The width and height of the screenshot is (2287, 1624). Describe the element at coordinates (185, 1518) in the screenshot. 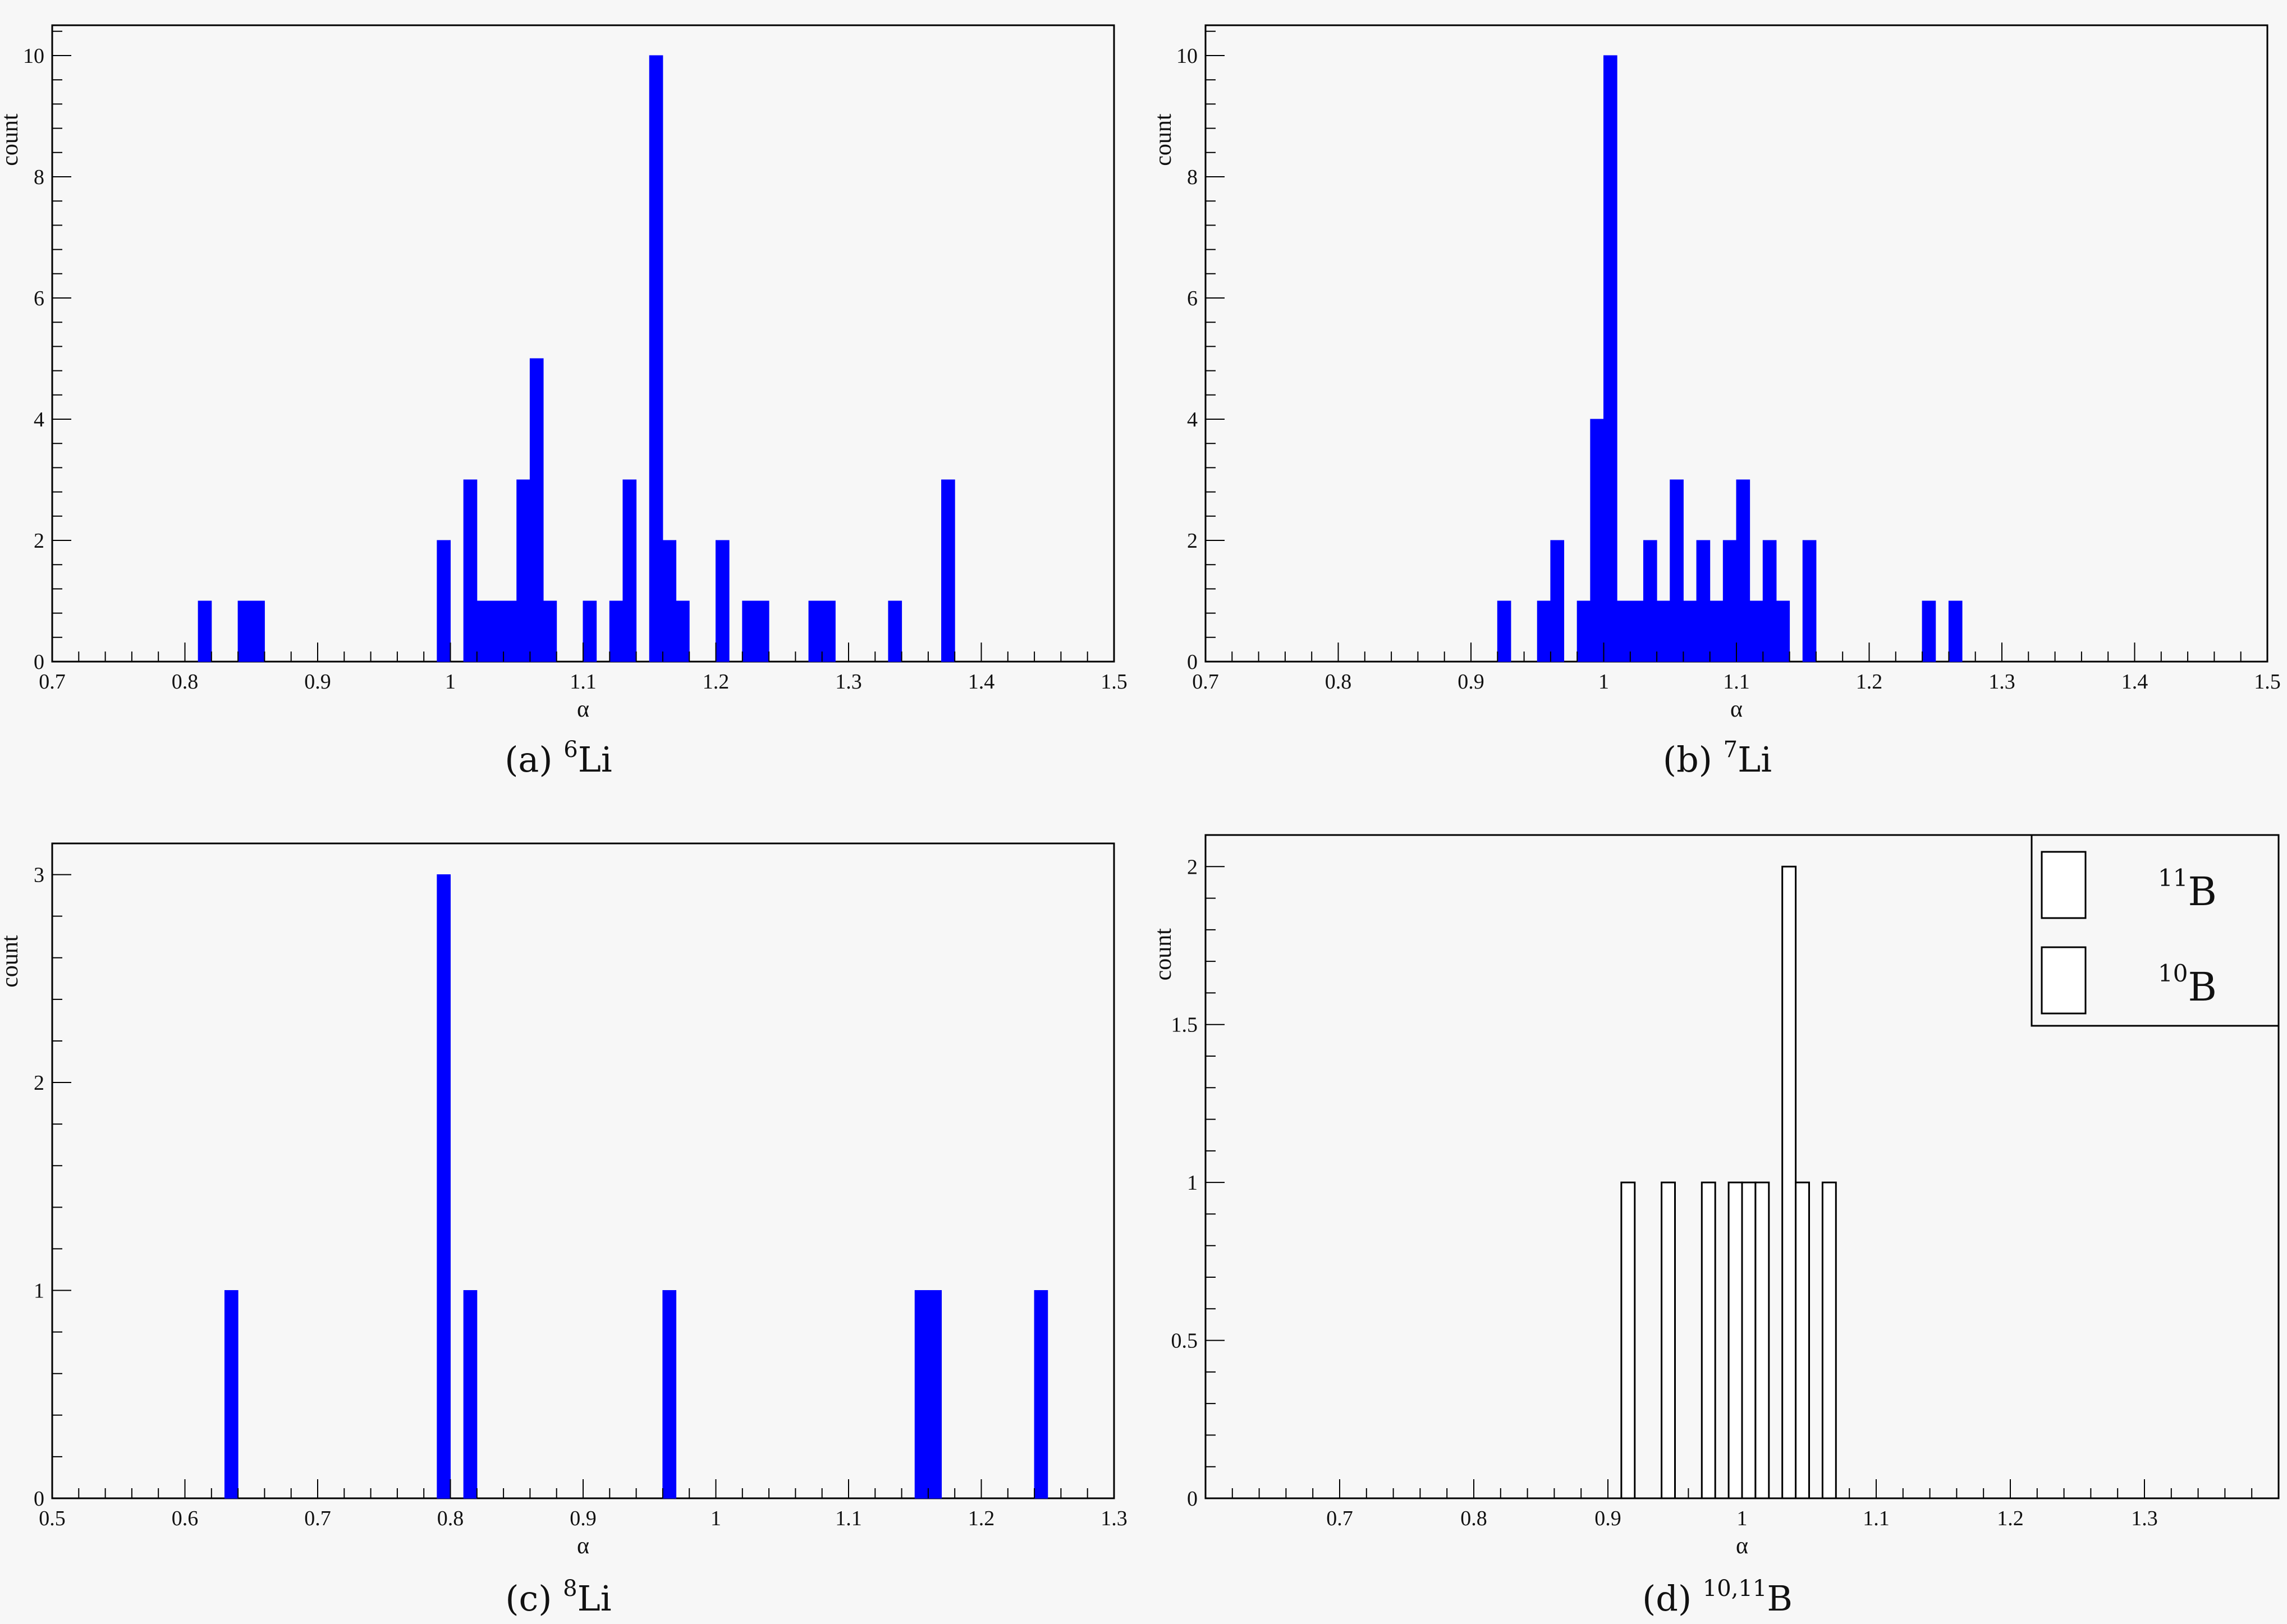

I see `x-tick-label: 0.6` at that location.